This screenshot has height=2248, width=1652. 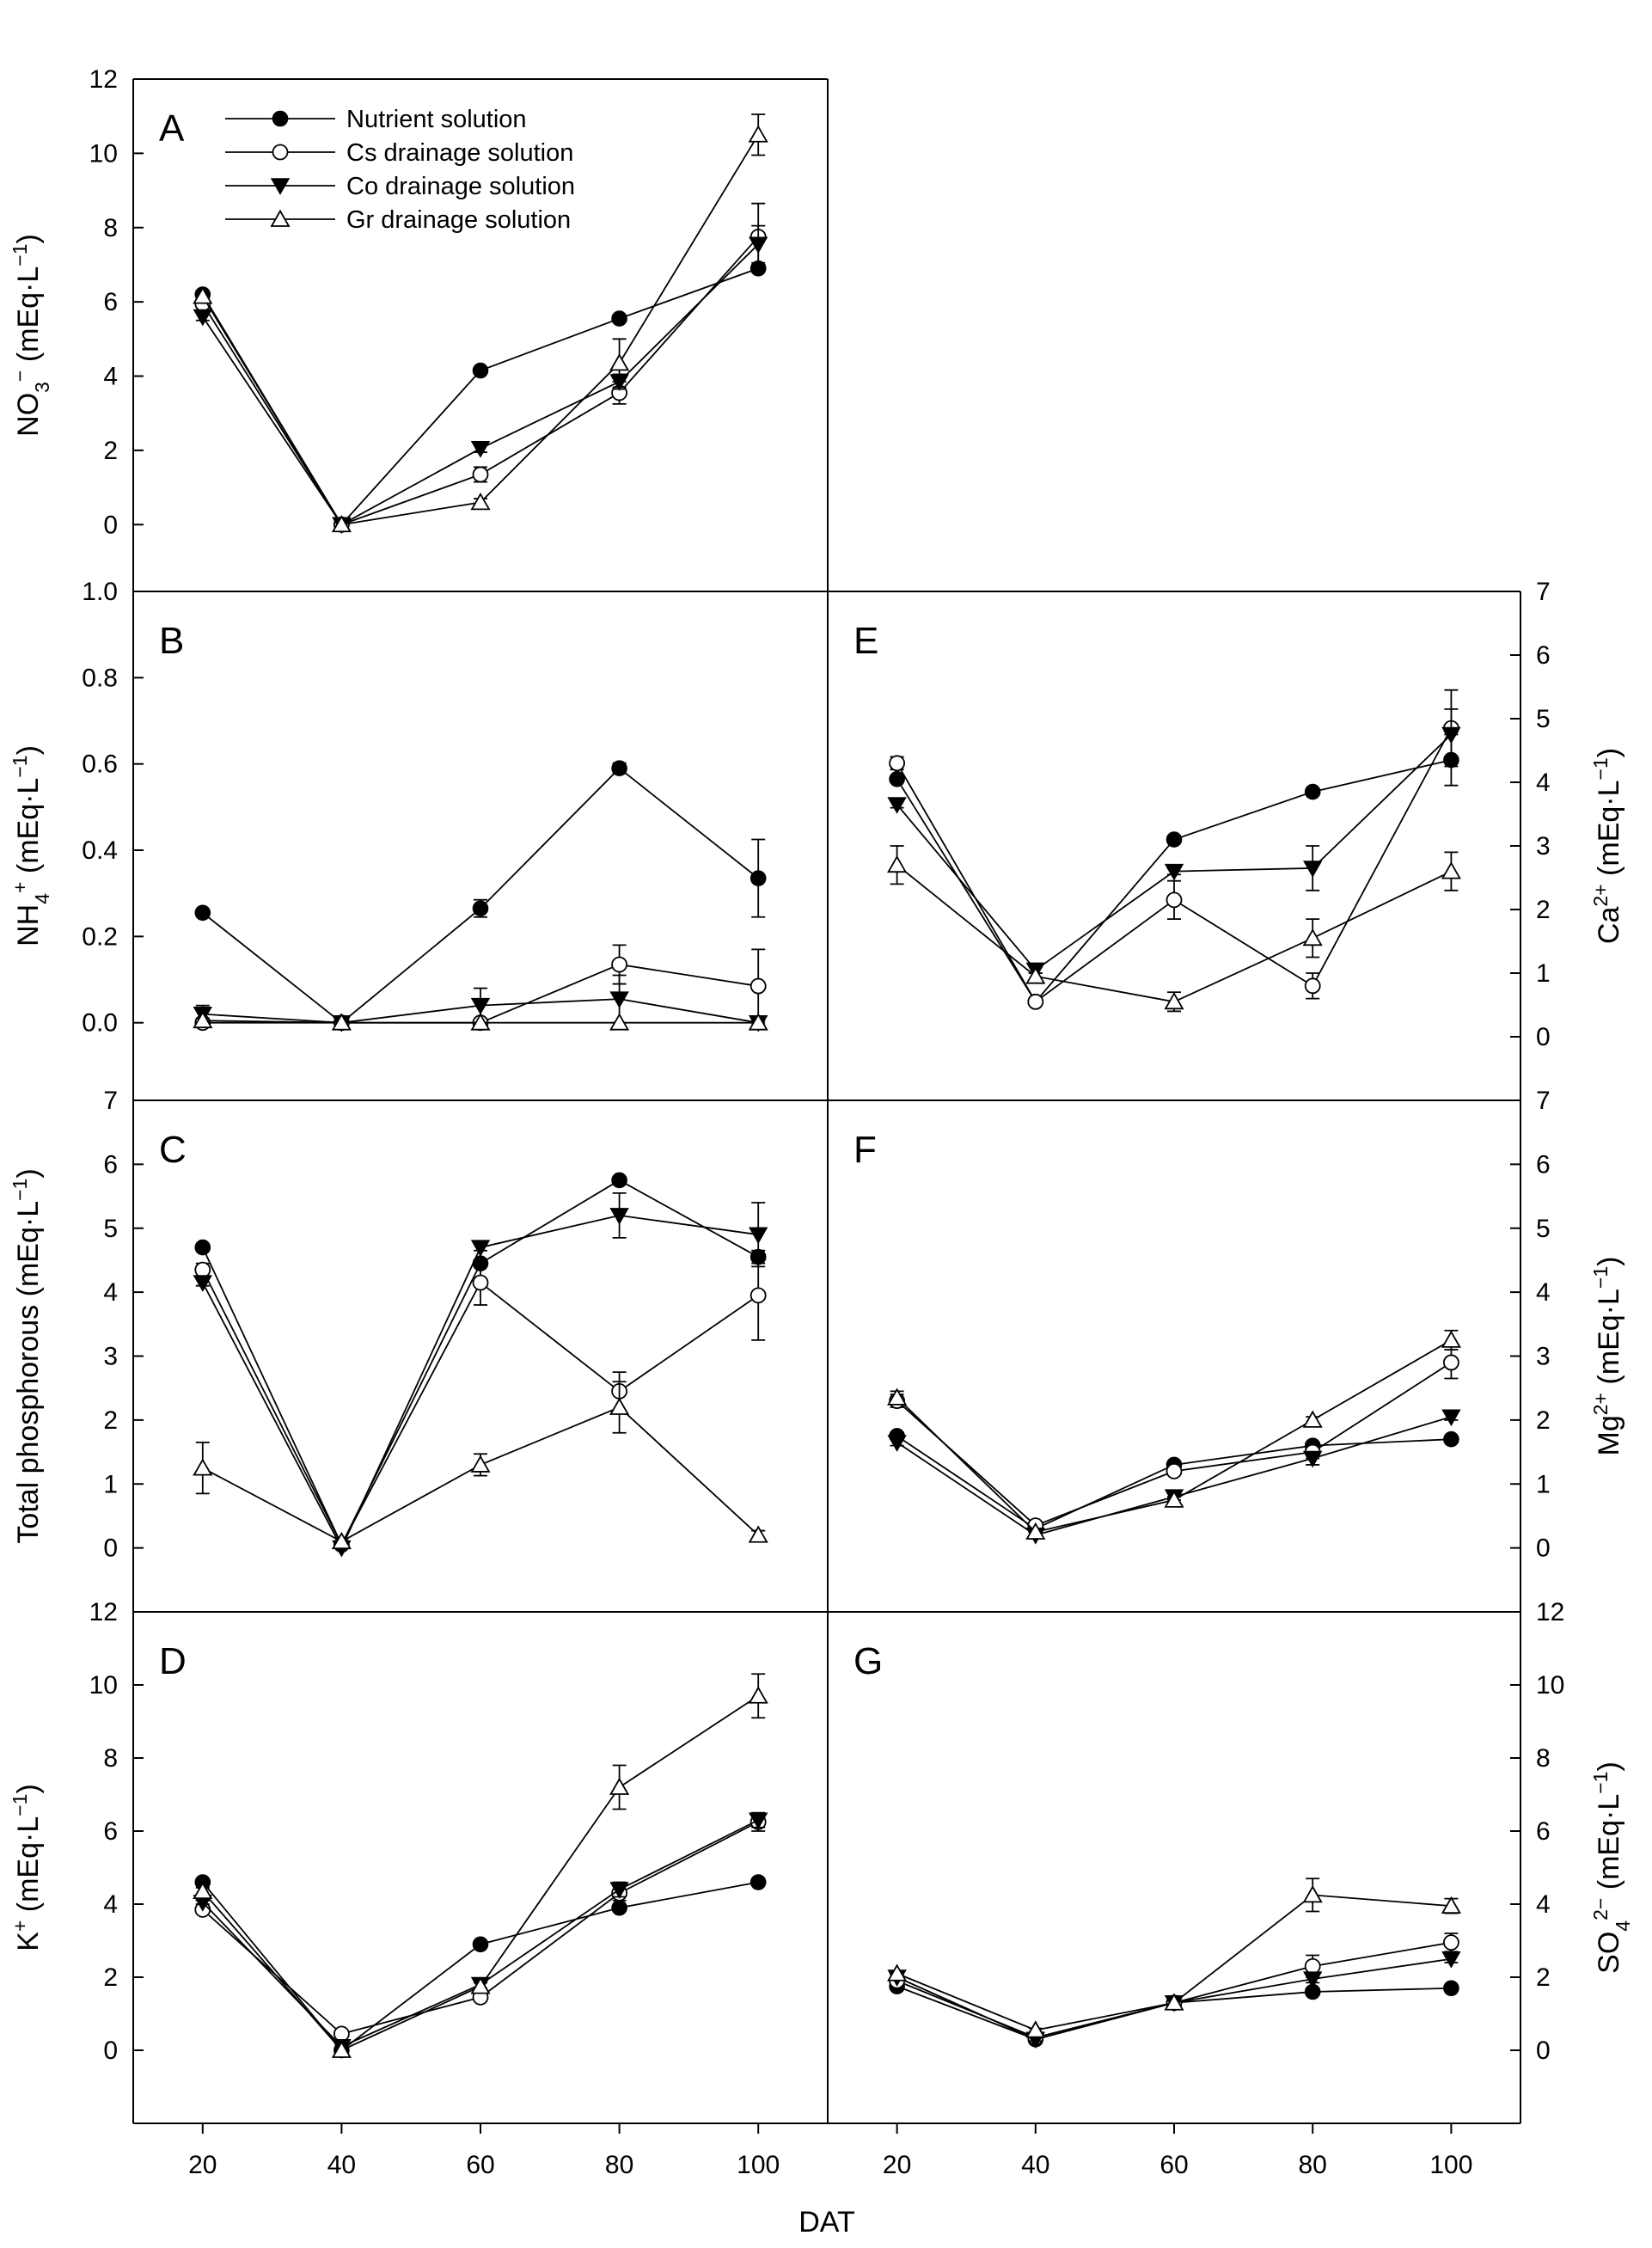 I want to click on panel-a: A 0 2 4 6 8 10 12 NO3− (mEq·L−1), so click(x=388, y=302).